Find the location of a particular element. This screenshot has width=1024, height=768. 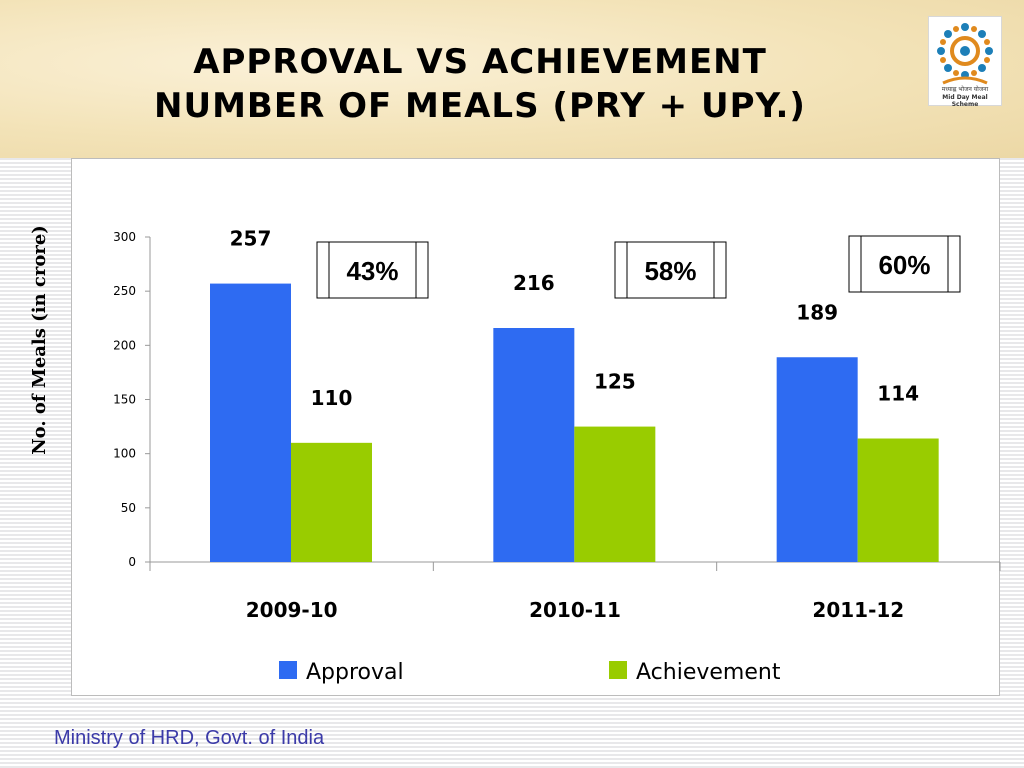

y-tick-label: 250 is located at coordinates (124, 291).